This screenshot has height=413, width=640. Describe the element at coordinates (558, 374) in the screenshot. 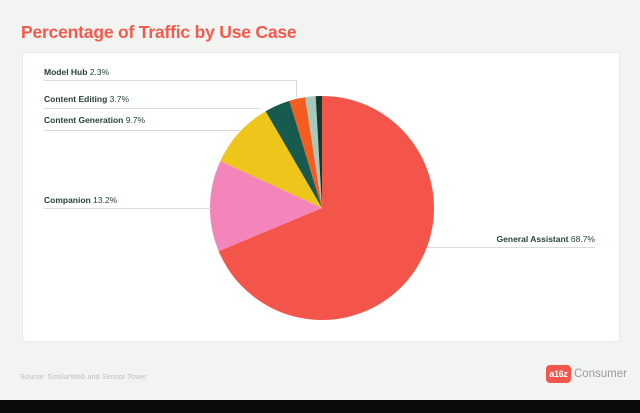

I see `a16z-logo-badge: a16z` at that location.